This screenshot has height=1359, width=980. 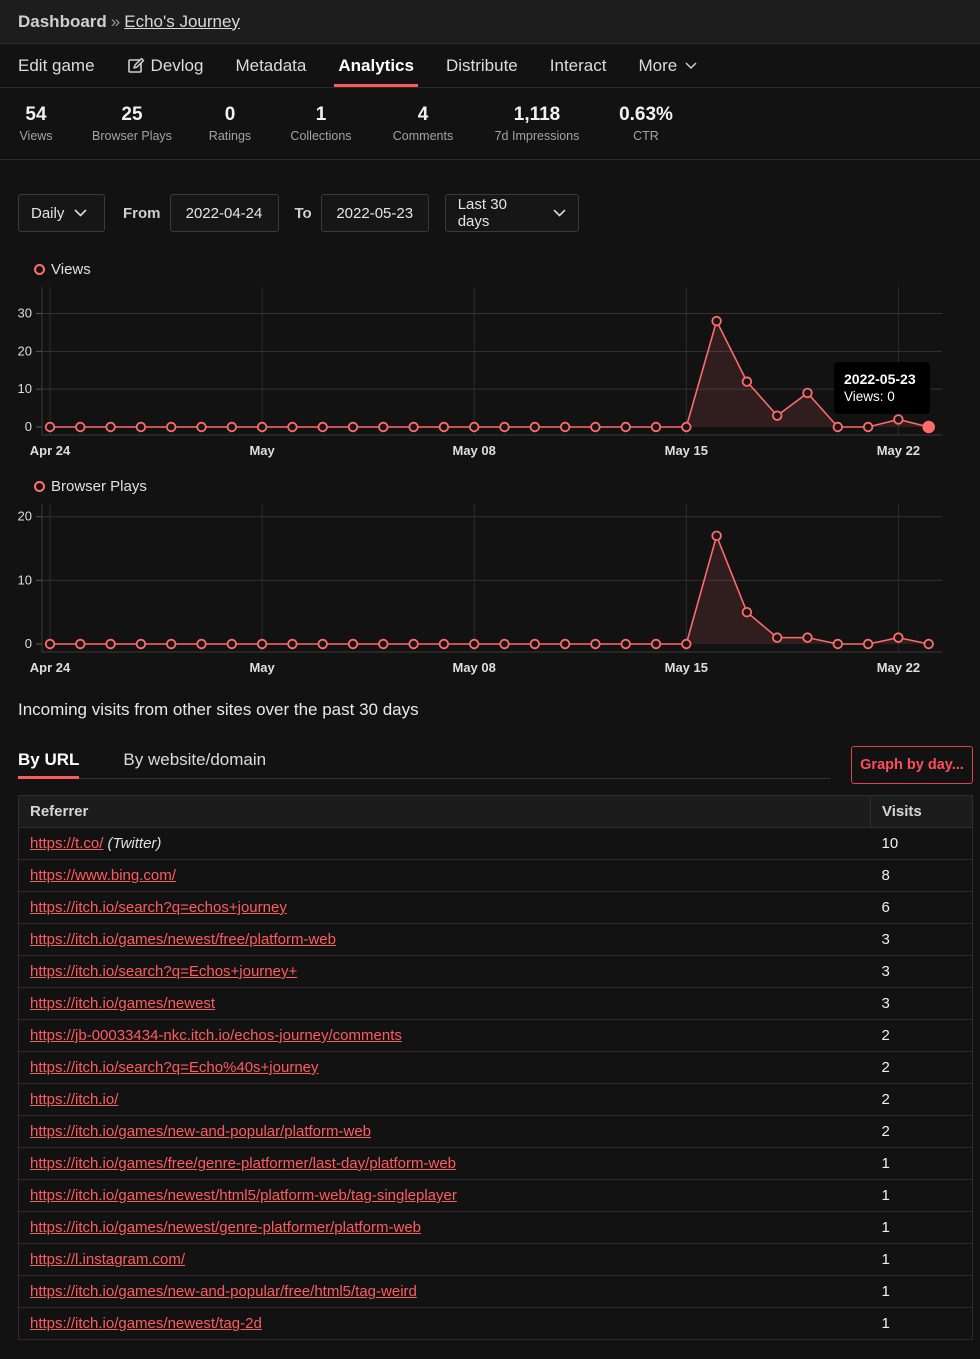 What do you see at coordinates (869, 396) in the screenshot?
I see `tooltip-value: Views: 0` at bounding box center [869, 396].